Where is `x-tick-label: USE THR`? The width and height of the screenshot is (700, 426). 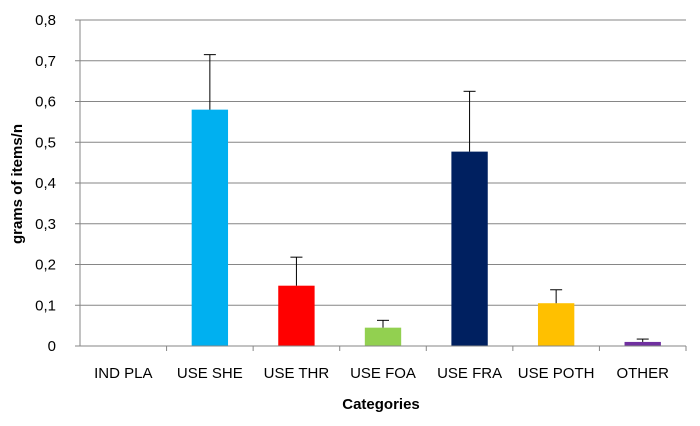
x-tick-label: USE THR is located at coordinates (297, 373).